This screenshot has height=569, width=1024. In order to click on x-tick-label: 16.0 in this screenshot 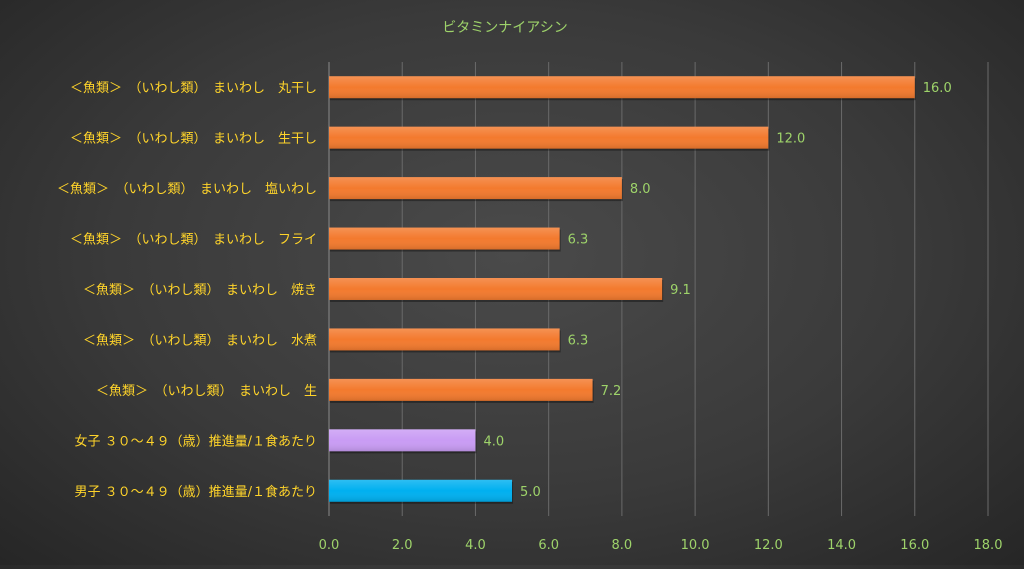, I will do `click(914, 545)`.